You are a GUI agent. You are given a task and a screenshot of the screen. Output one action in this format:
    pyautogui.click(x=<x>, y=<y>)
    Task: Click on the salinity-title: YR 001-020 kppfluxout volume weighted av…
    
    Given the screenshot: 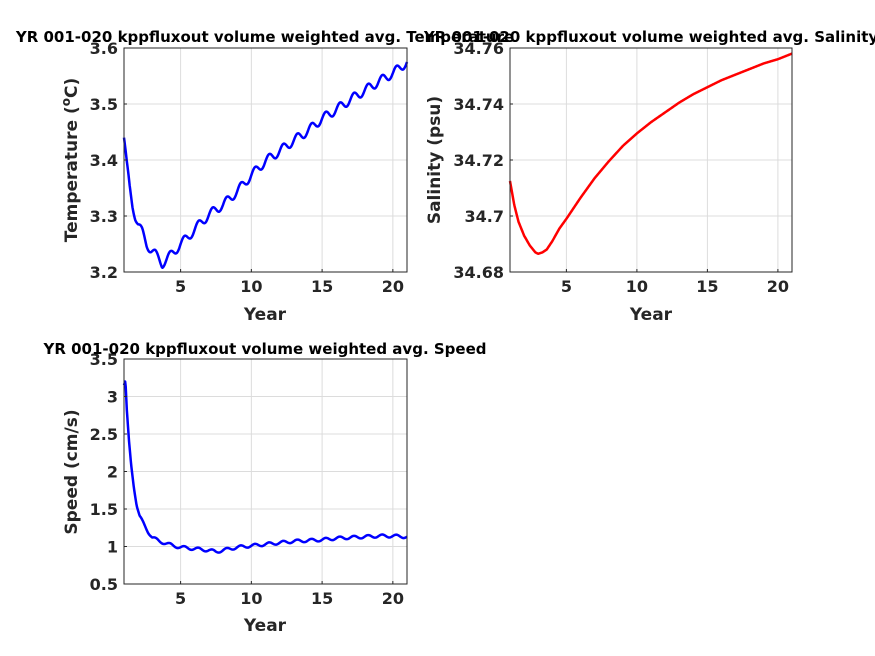 What is the action you would take?
    pyautogui.click(x=649, y=37)
    